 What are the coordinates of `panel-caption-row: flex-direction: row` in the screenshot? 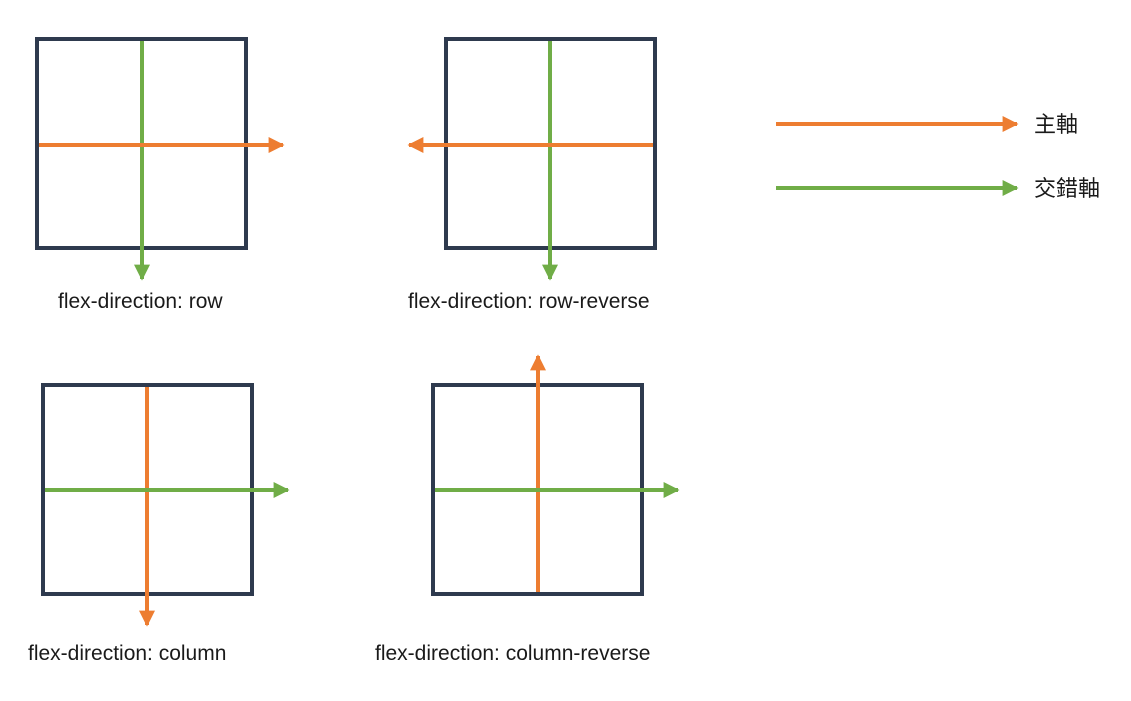 It's located at (140, 301).